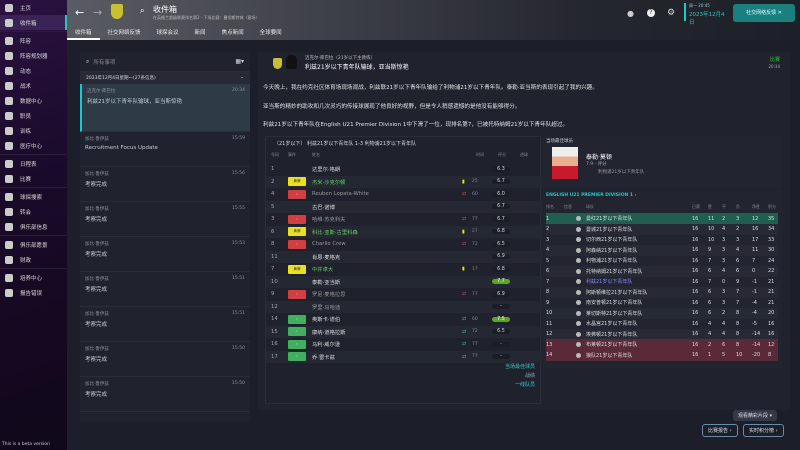 Image resolution: width=800 pixels, height=450 pixels. What do you see at coordinates (724, 206) in the screenshot?
I see `column-header: 平` at bounding box center [724, 206].